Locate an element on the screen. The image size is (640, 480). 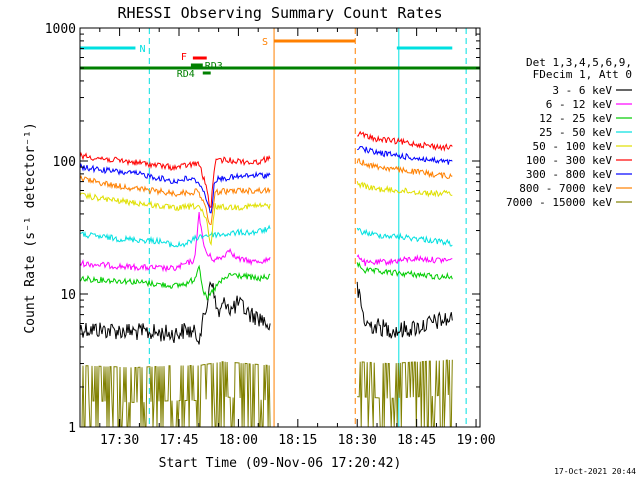
legend-item-label: 7000 - 15000 keV is located at coordinates (559, 202).